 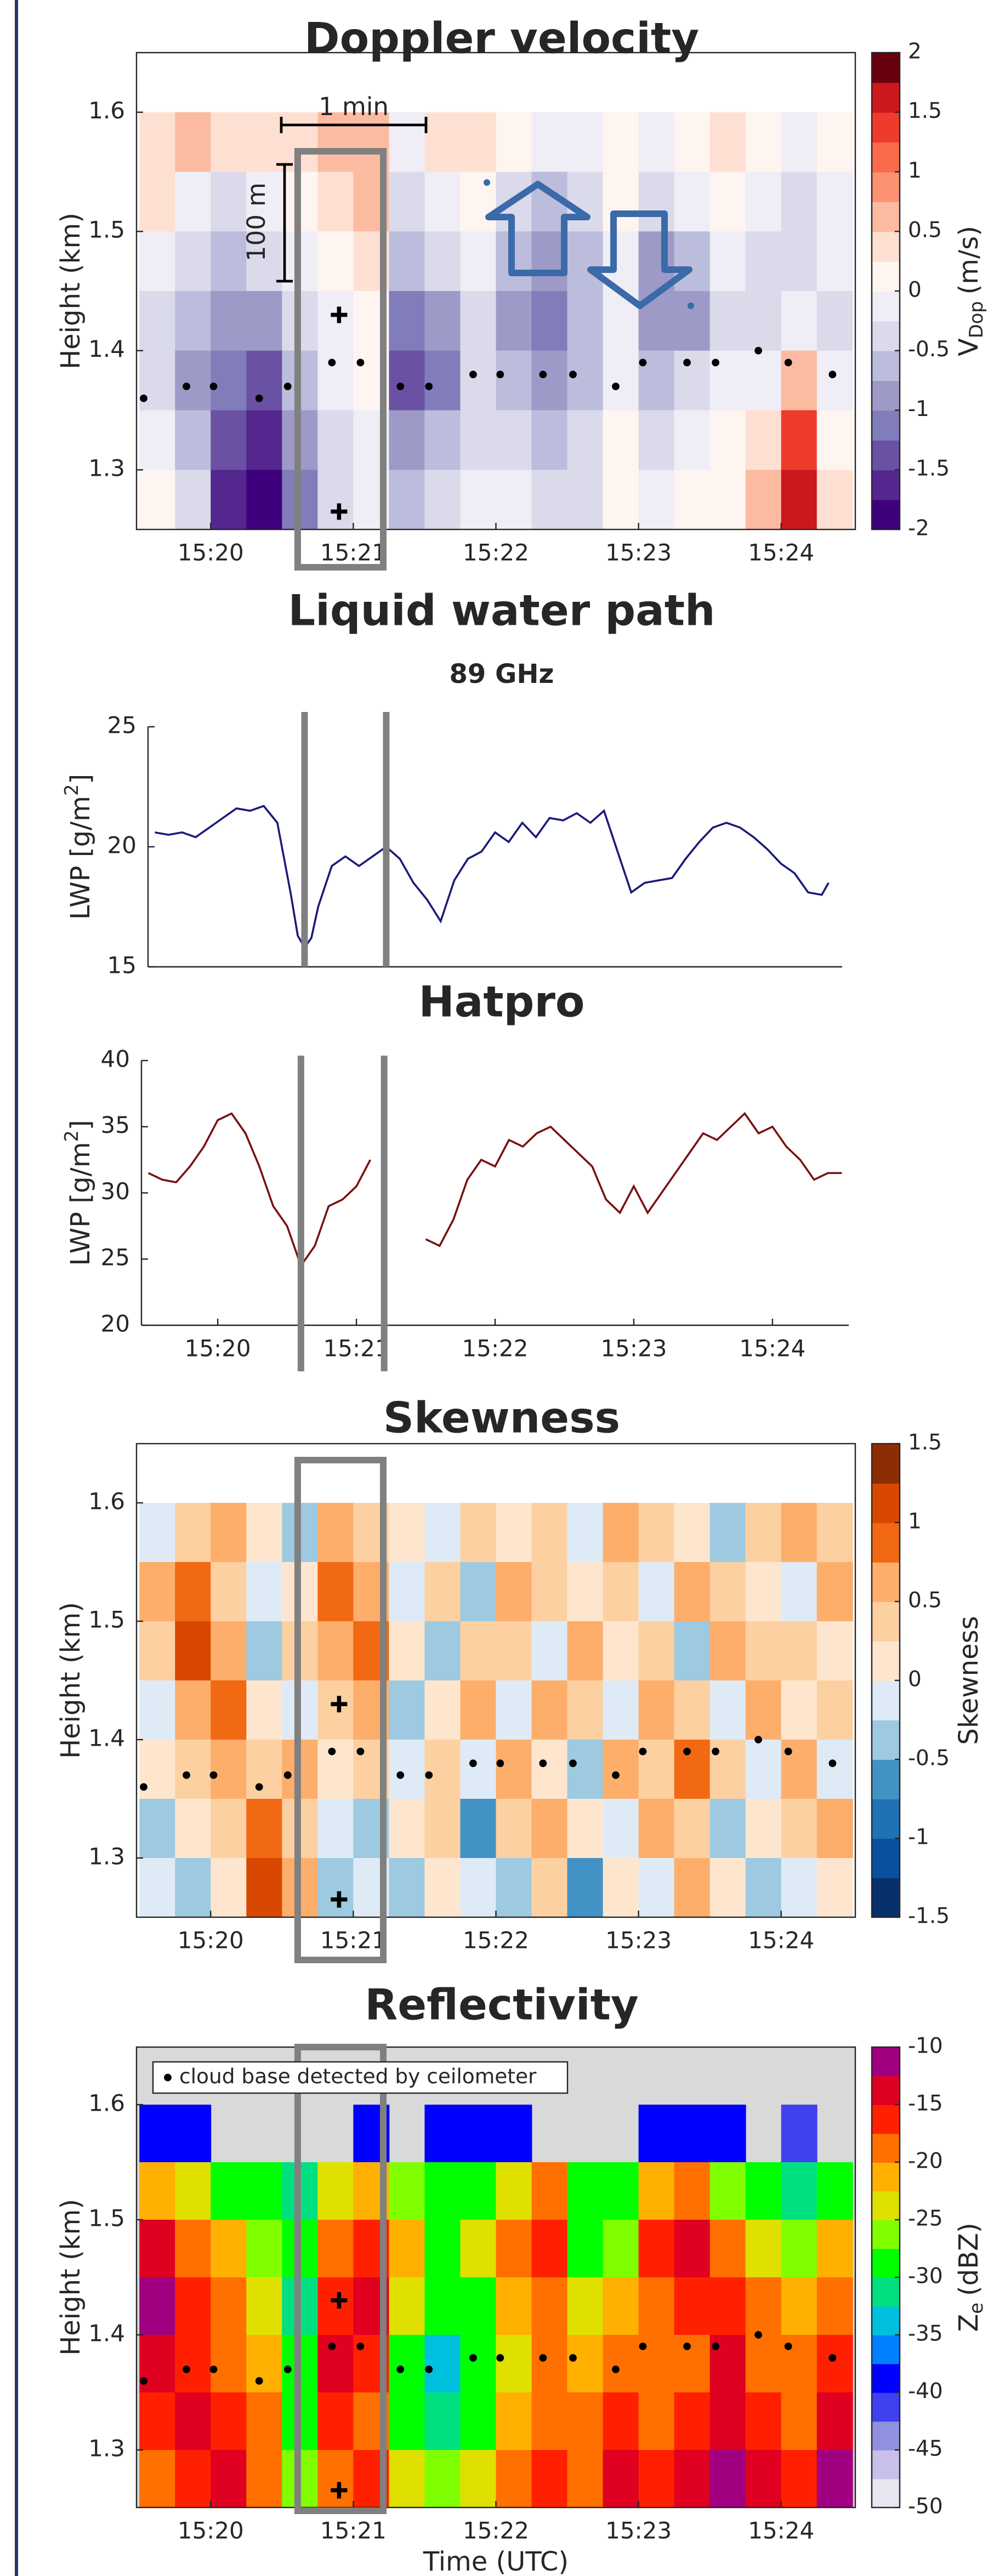 What do you see at coordinates (70, 291) in the screenshot?
I see `y-axis-label: Height (km)` at bounding box center [70, 291].